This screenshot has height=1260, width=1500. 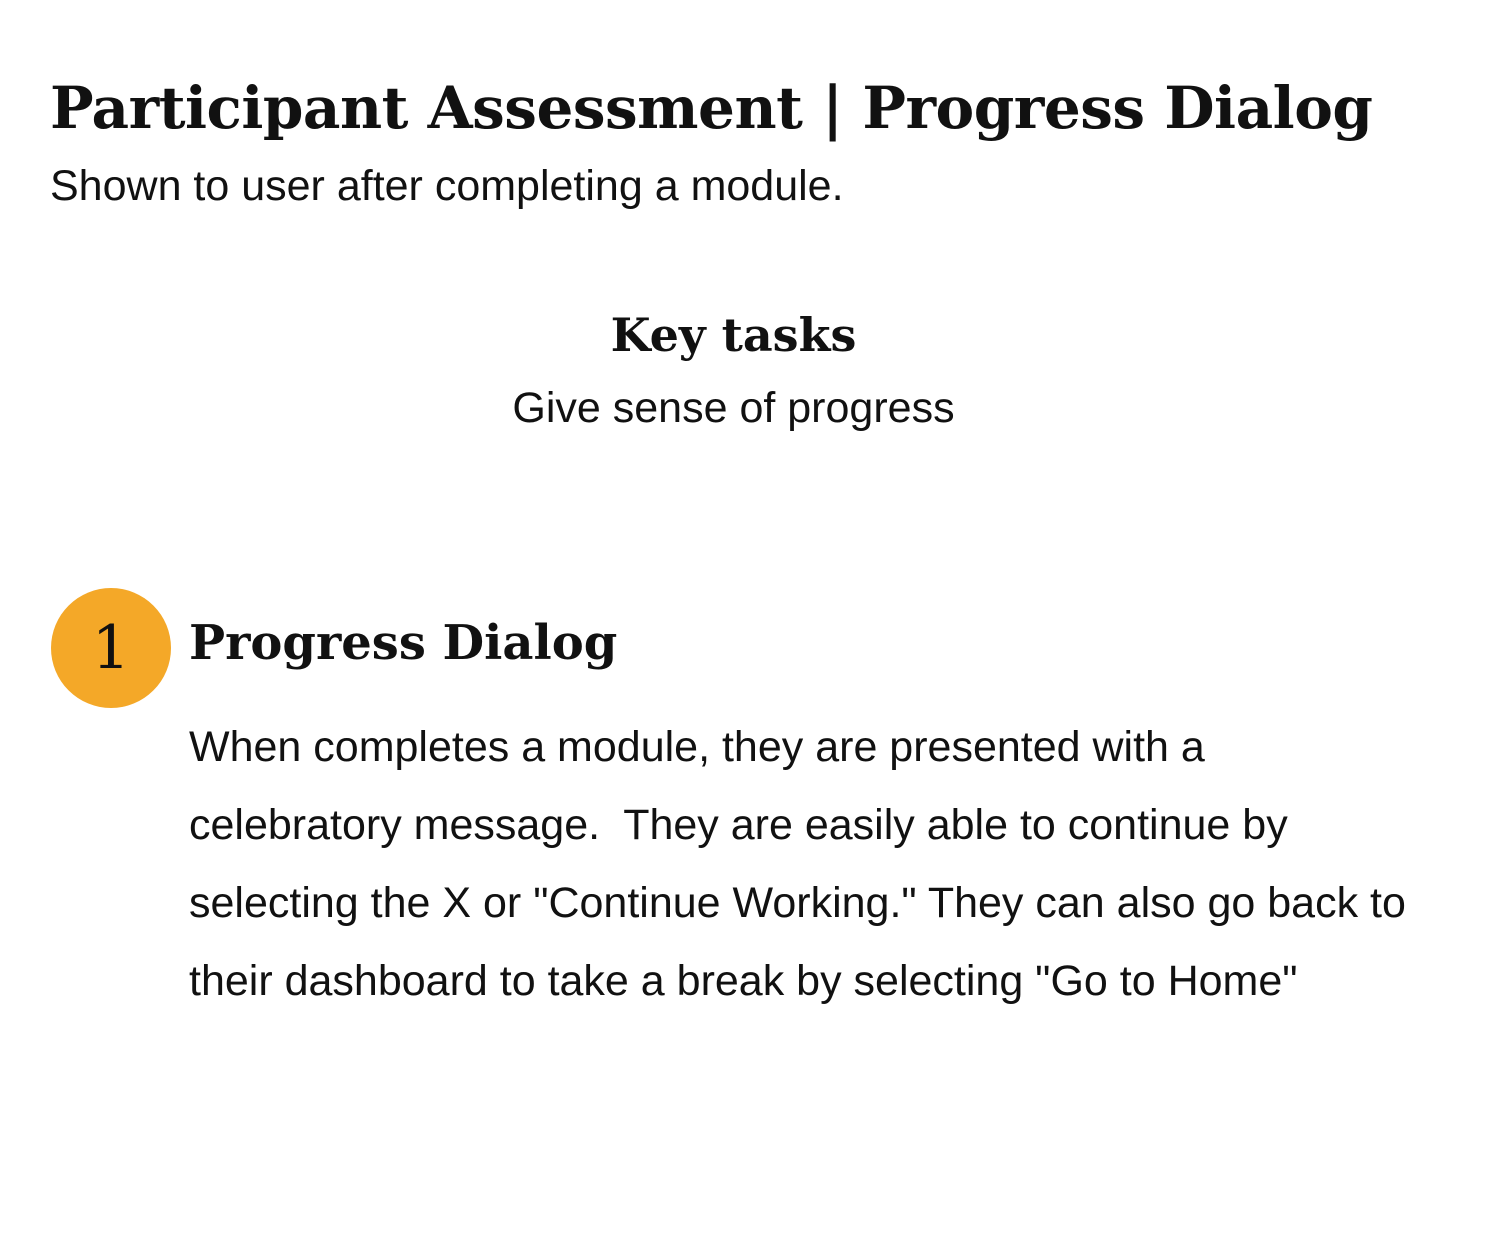 I want to click on key-tasks-section: Key tasks Give sense of progress, so click(x=733, y=368).